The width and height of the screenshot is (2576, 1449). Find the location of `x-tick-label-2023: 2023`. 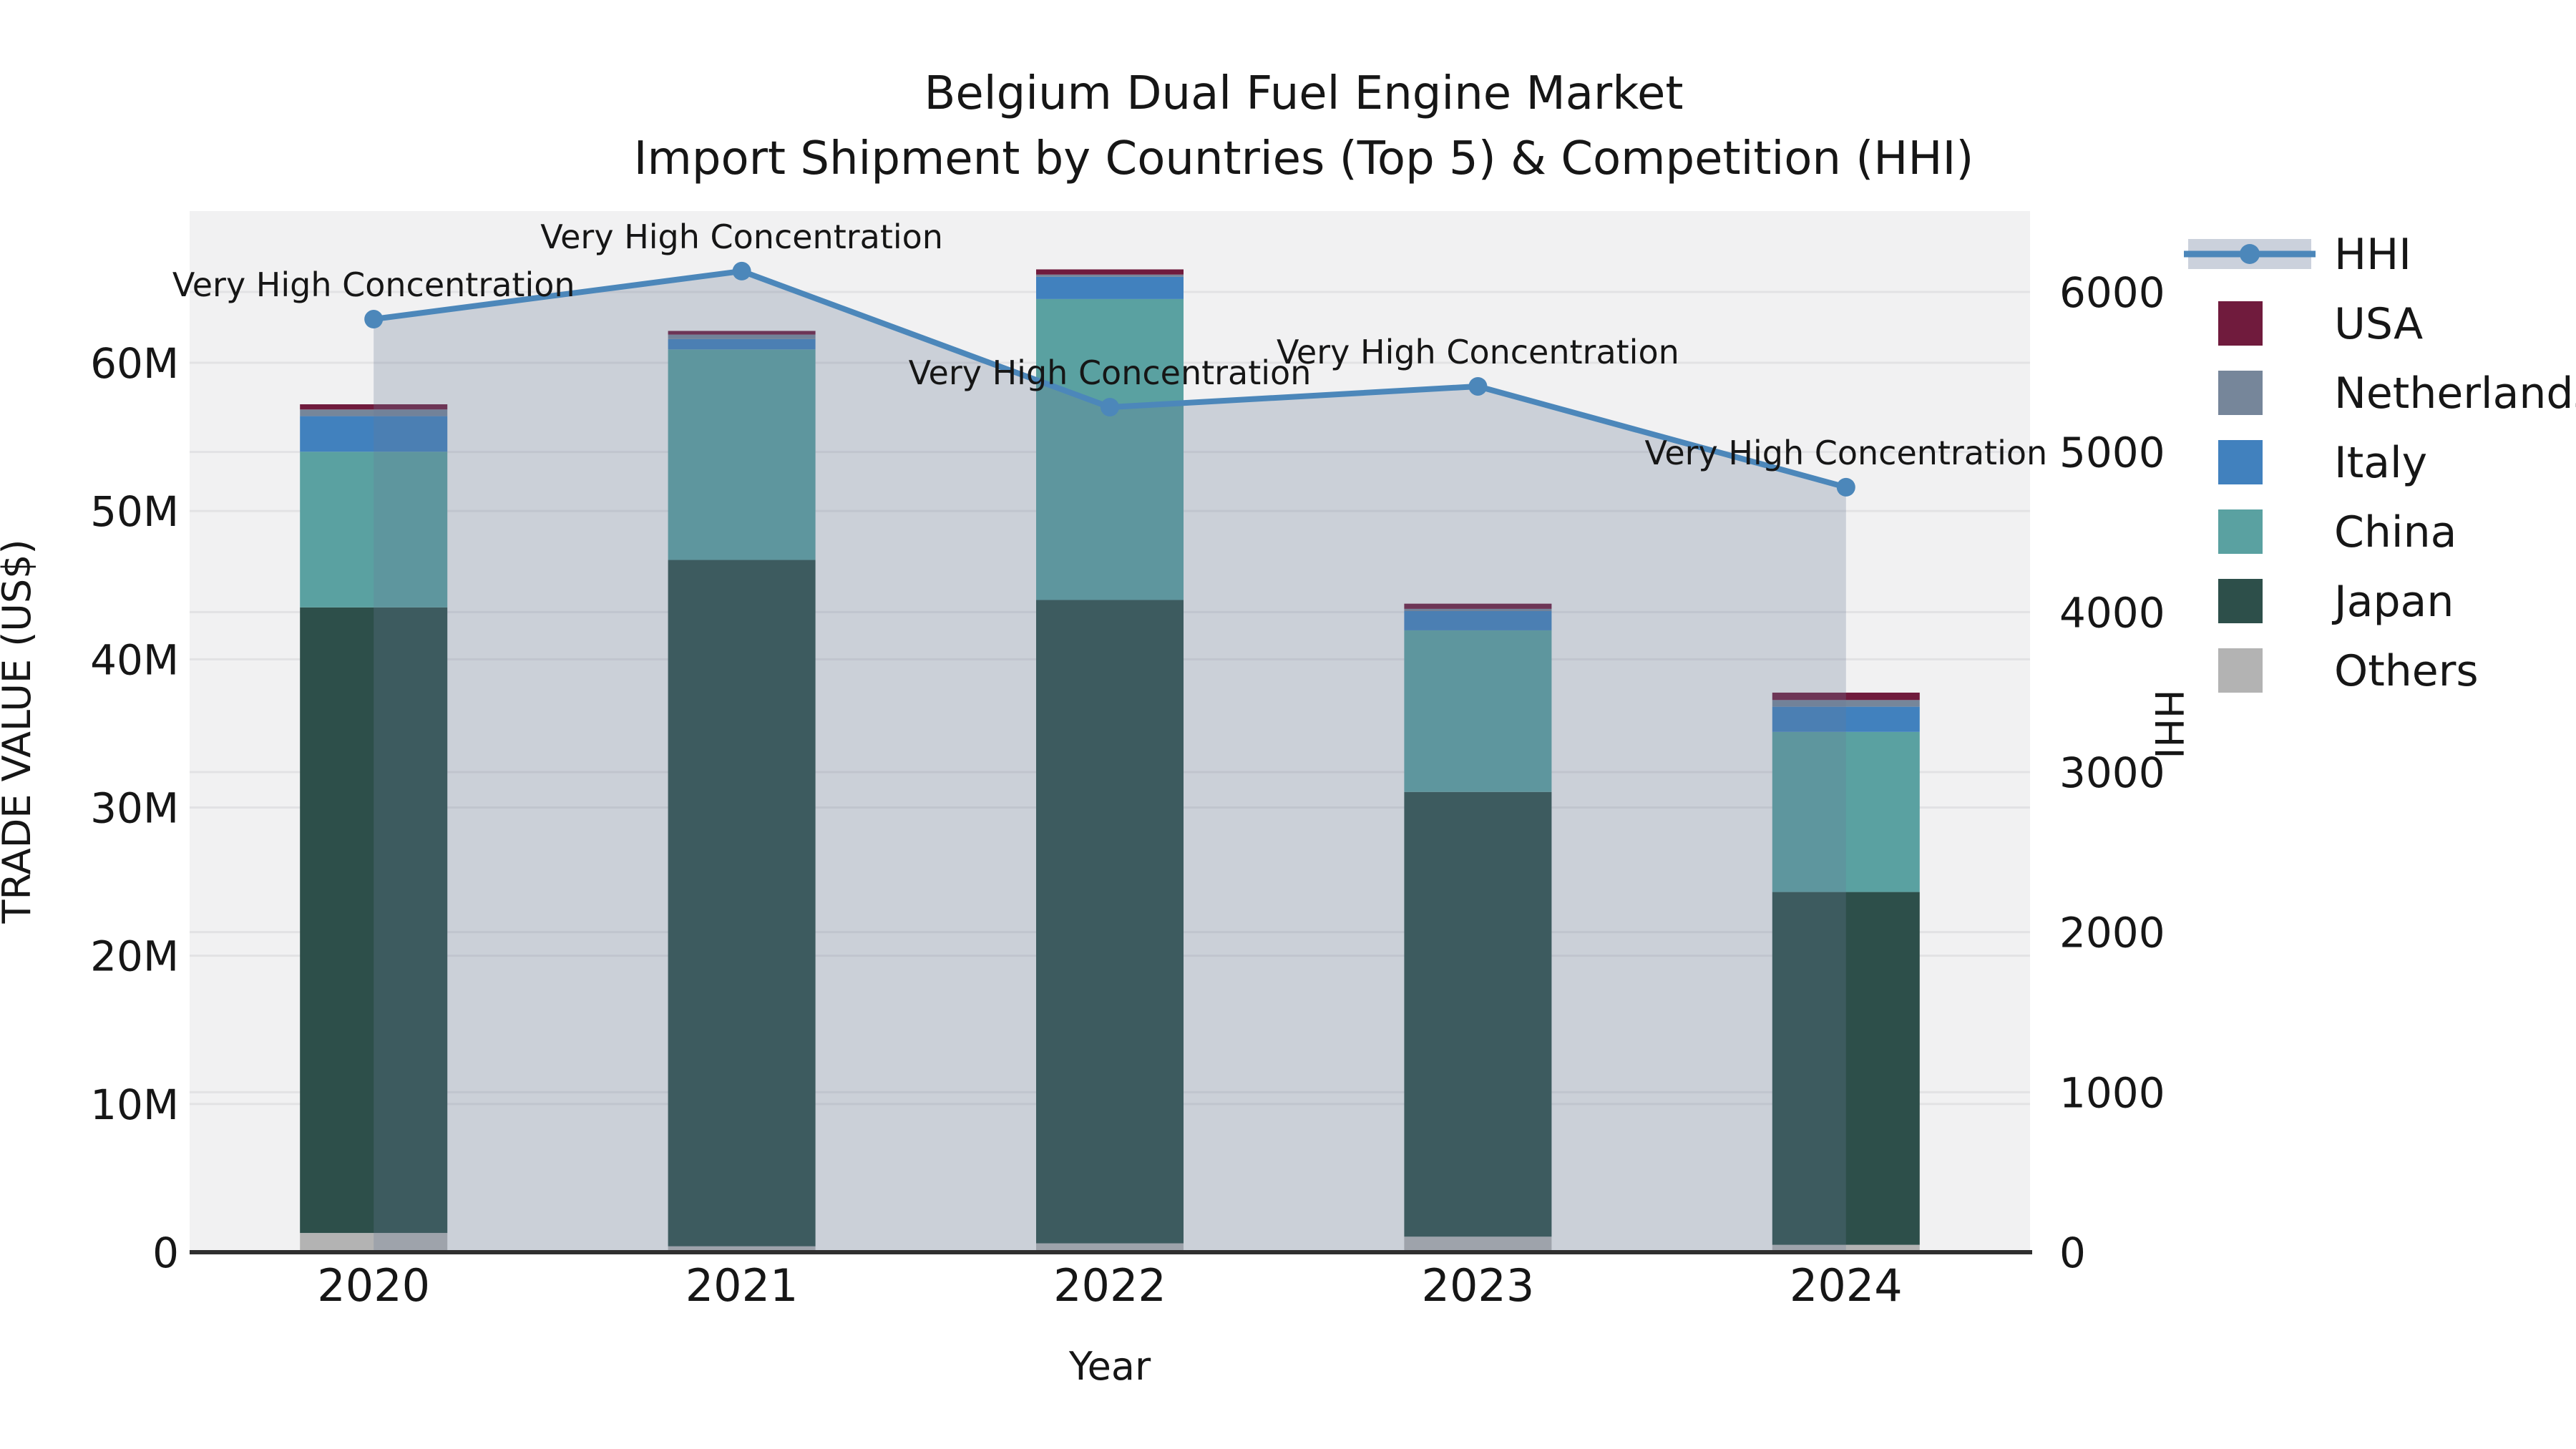

x-tick-label-2023: 2023 is located at coordinates (1478, 1285).